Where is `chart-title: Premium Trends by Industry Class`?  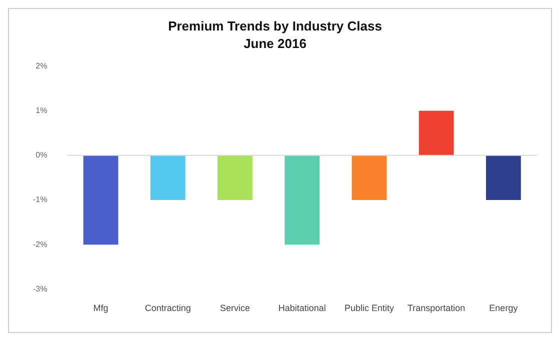
chart-title: Premium Trends by Industry Class is located at coordinates (275, 26).